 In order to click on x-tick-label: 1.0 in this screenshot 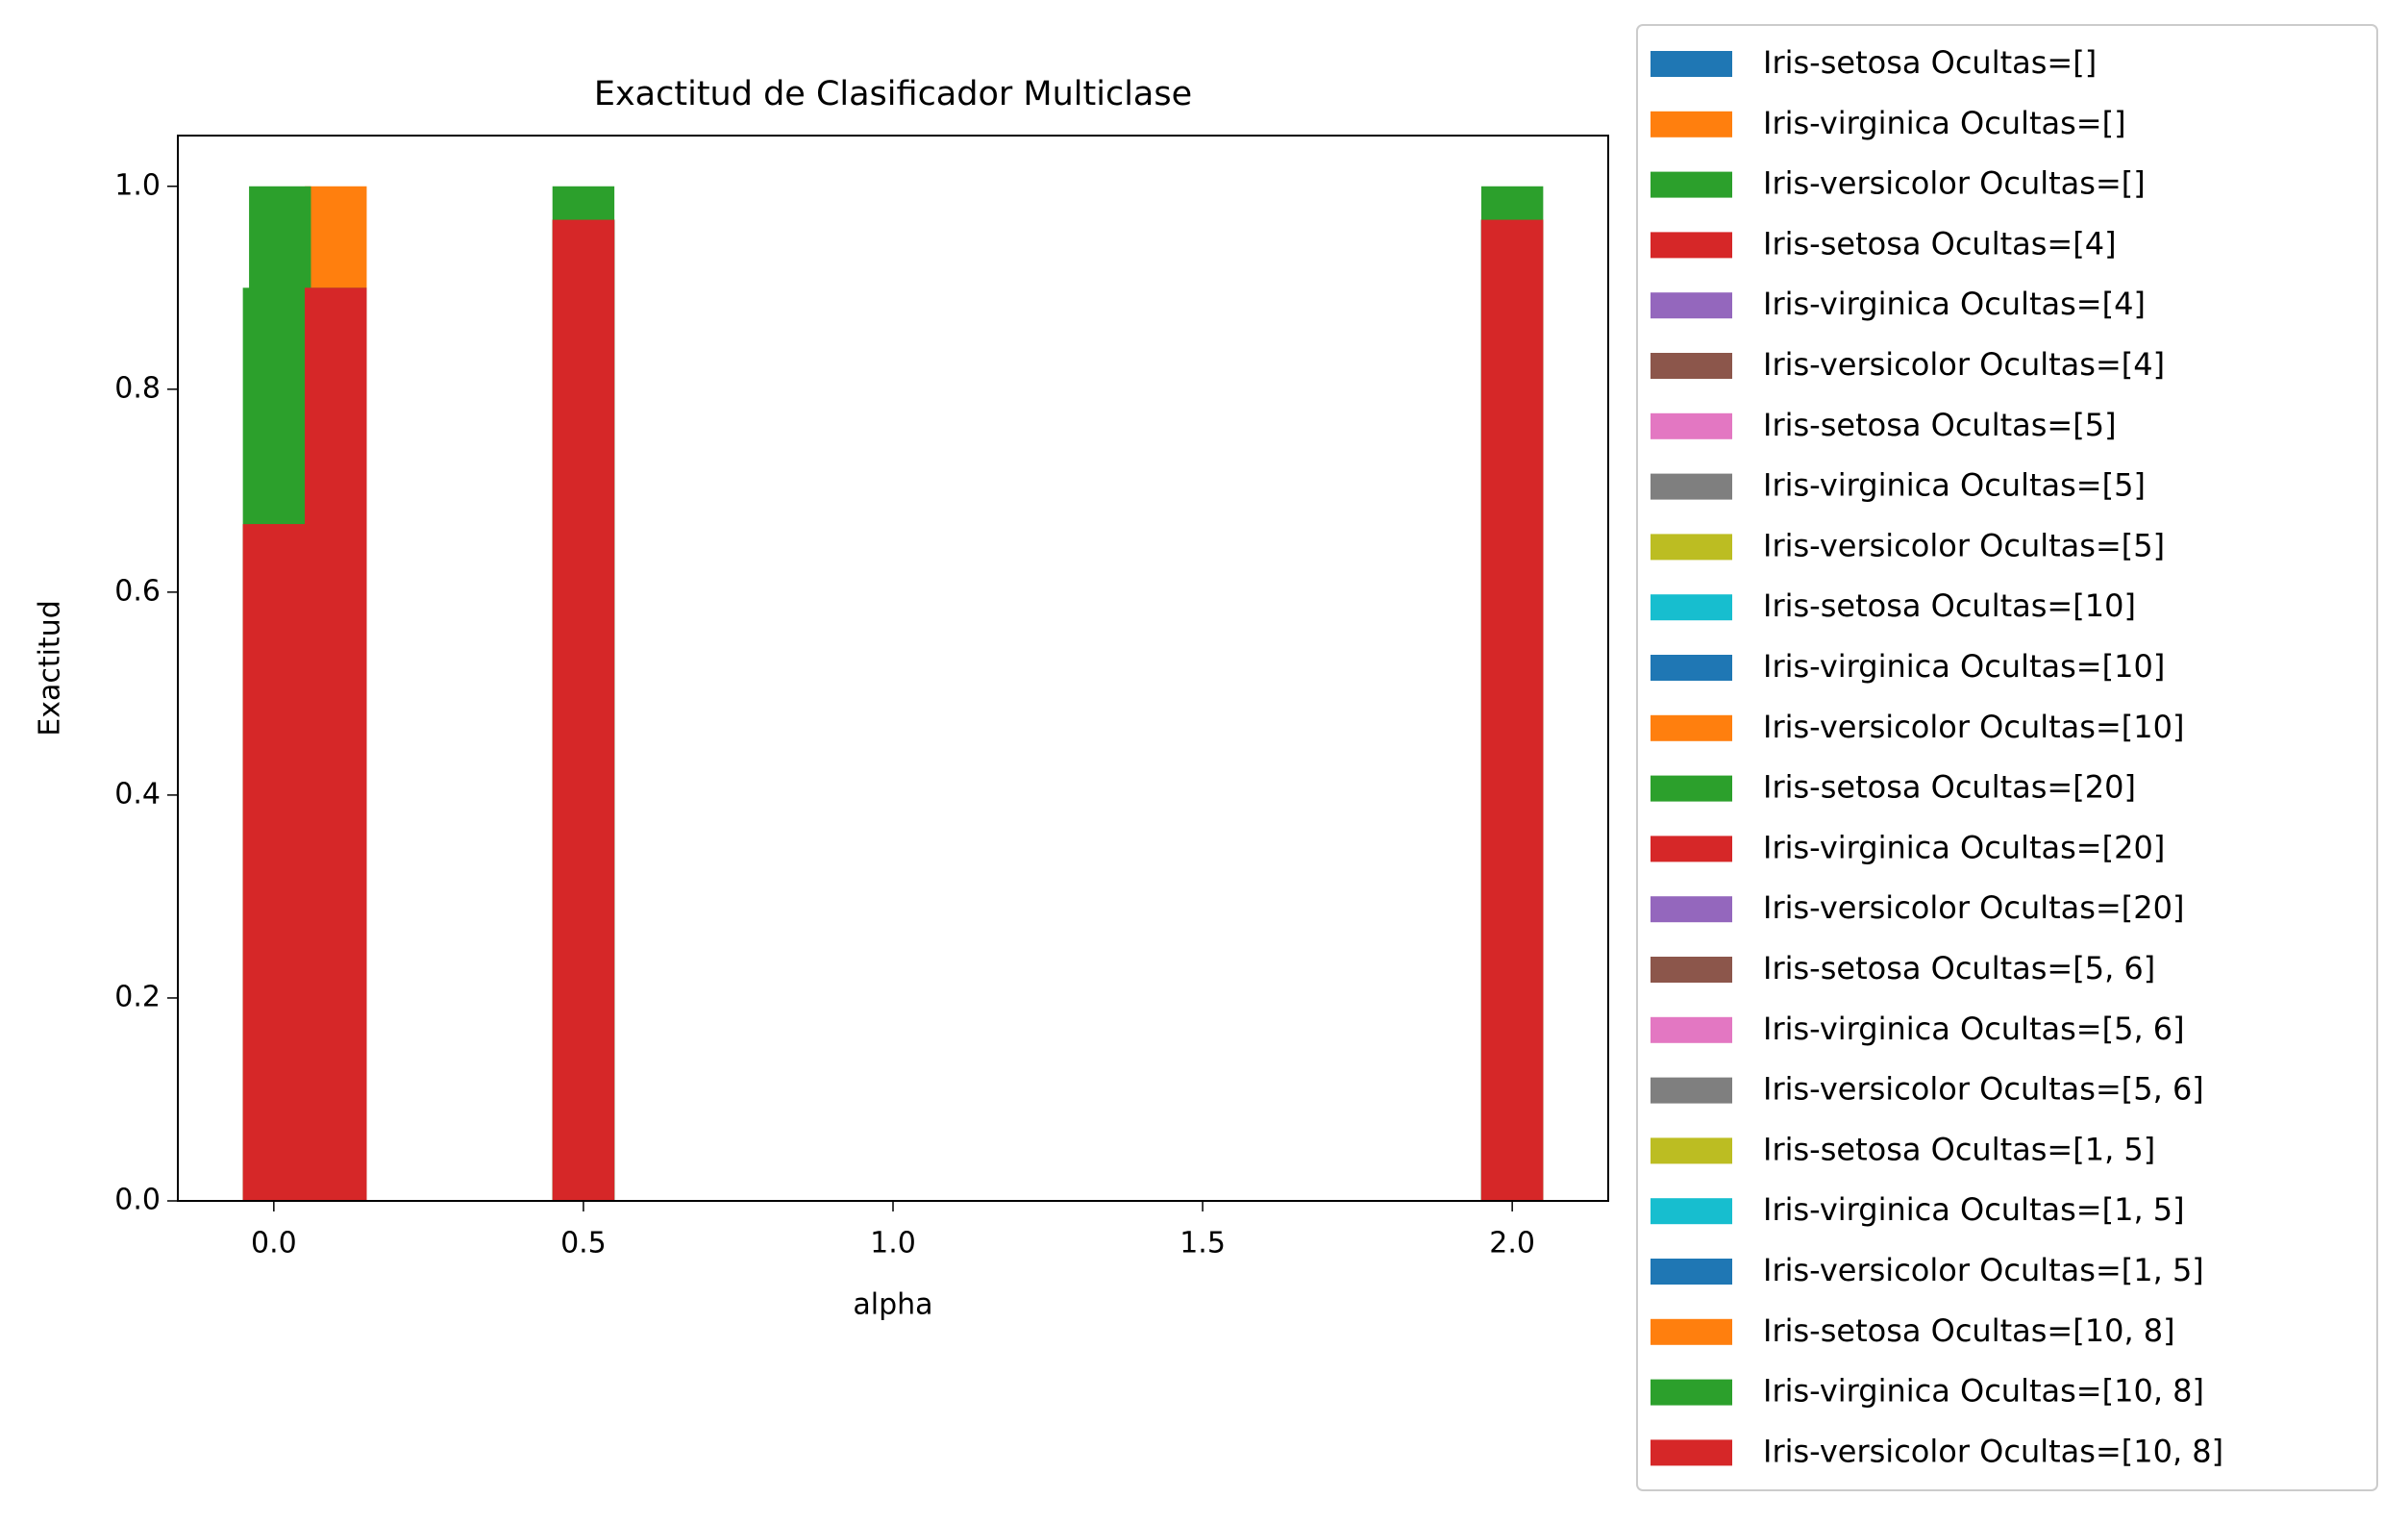, I will do `click(893, 1244)`.